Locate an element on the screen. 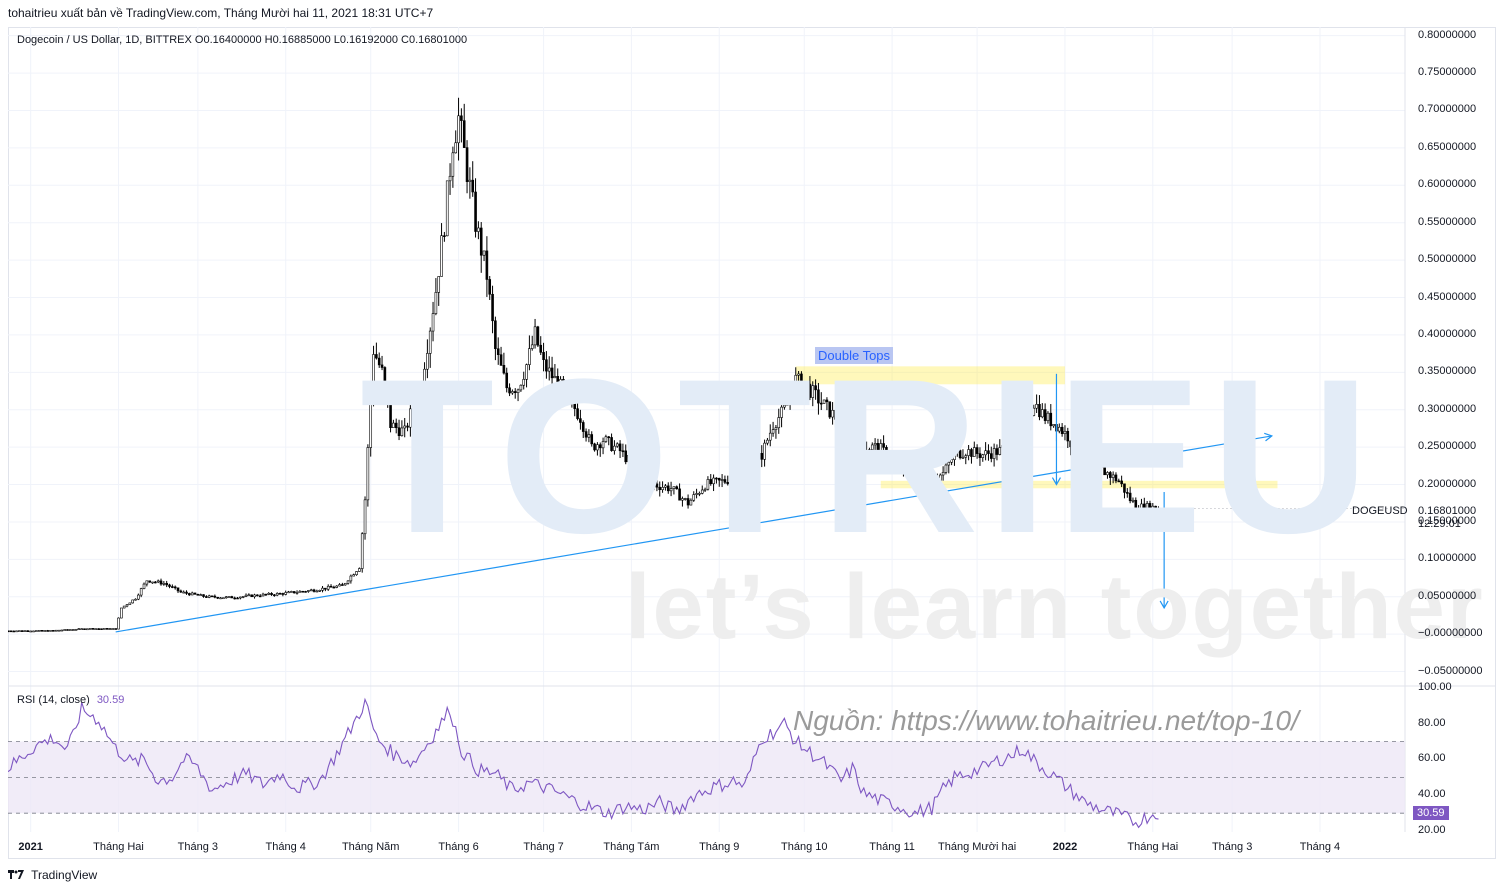  rsi-legend-value: 30.59 is located at coordinates (110, 700).